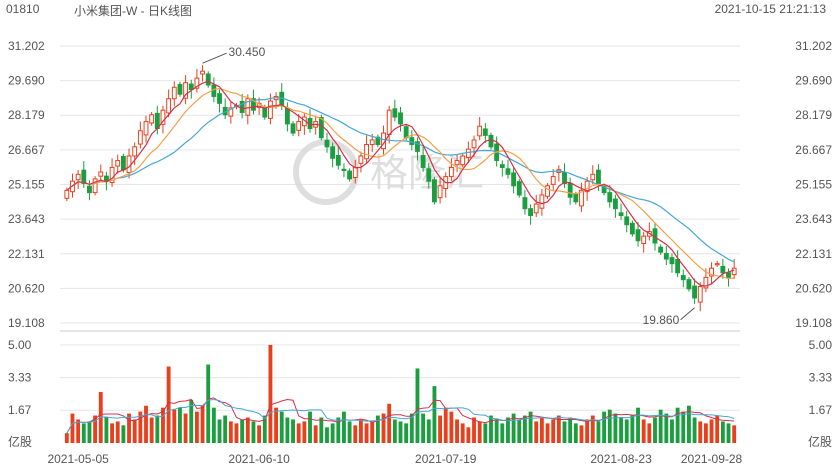 The height and width of the screenshot is (470, 840). I want to click on vol-tick-label-left: 3.33, so click(20, 378).